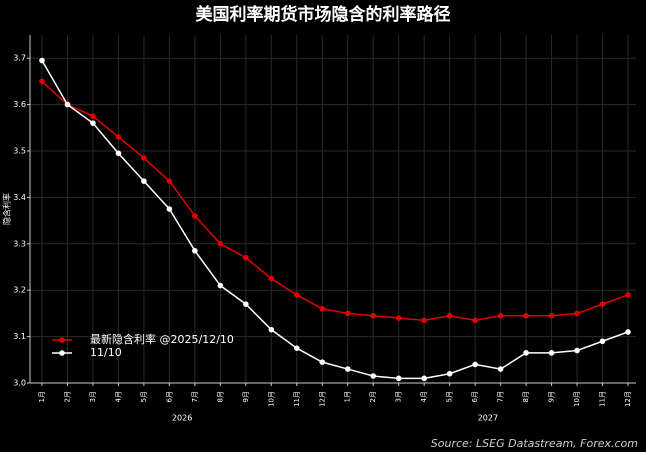  What do you see at coordinates (162, 339) in the screenshot?
I see `legend-label: 最新隐含利率 @2025/12/10` at bounding box center [162, 339].